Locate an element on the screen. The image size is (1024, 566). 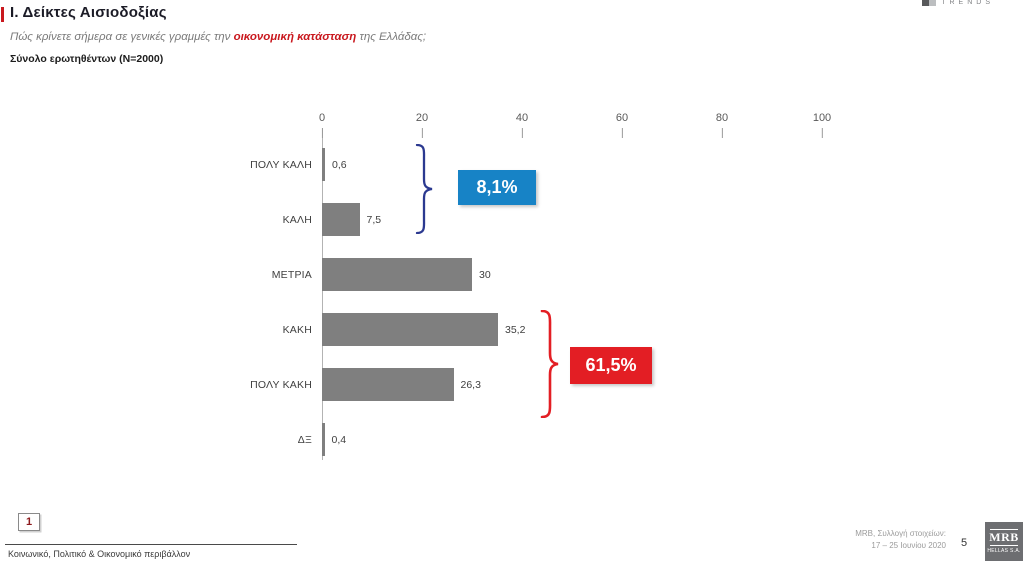
category-label: ΚΑΛΗ is located at coordinates (297, 219).